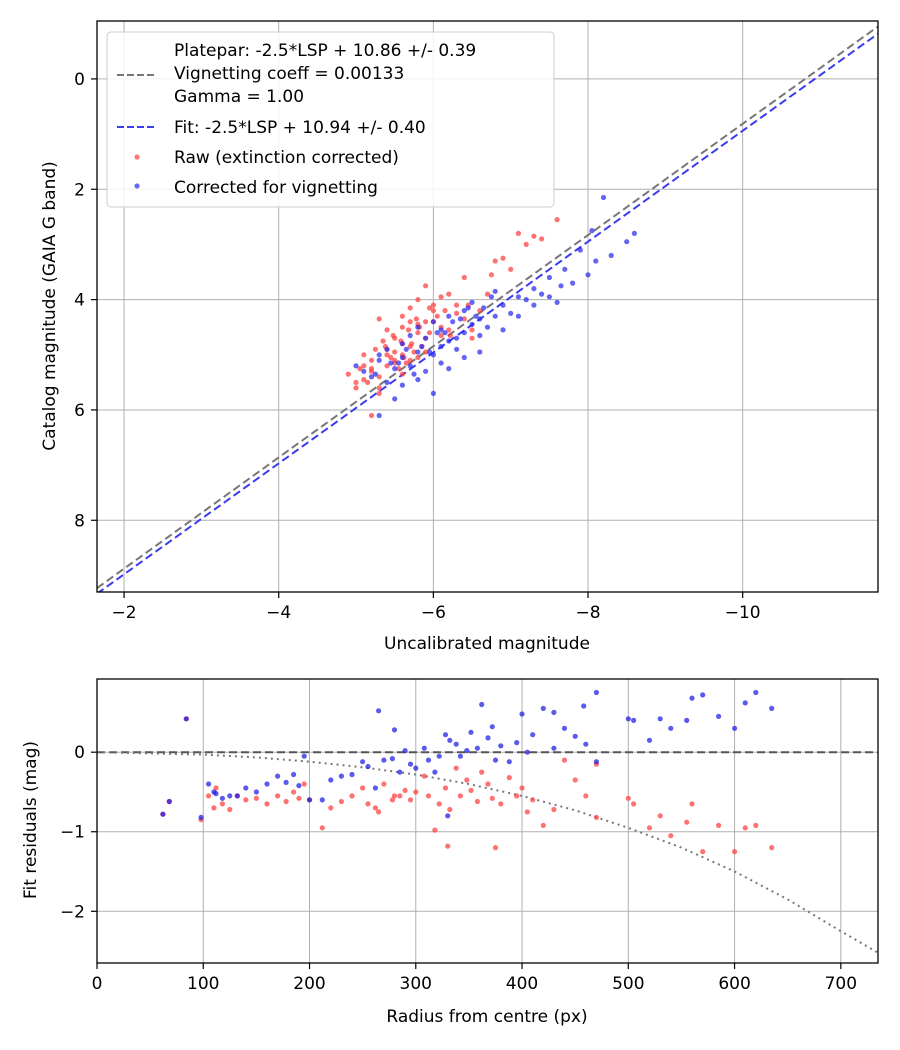 Image resolution: width=900 pixels, height=1050 pixels. What do you see at coordinates (31, 820) in the screenshot?
I see `bottom-y-axis-label: Fit residuals (mag)` at bounding box center [31, 820].